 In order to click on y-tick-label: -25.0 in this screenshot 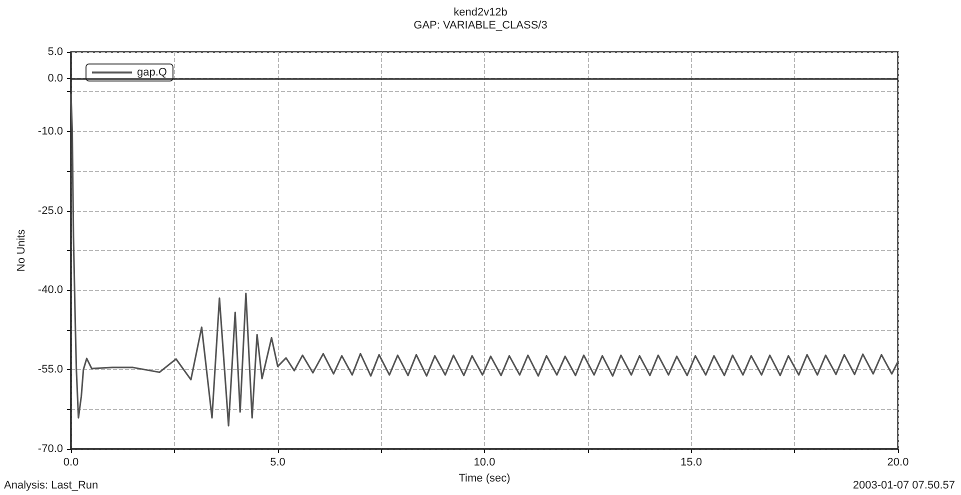, I will do `click(50, 210)`.